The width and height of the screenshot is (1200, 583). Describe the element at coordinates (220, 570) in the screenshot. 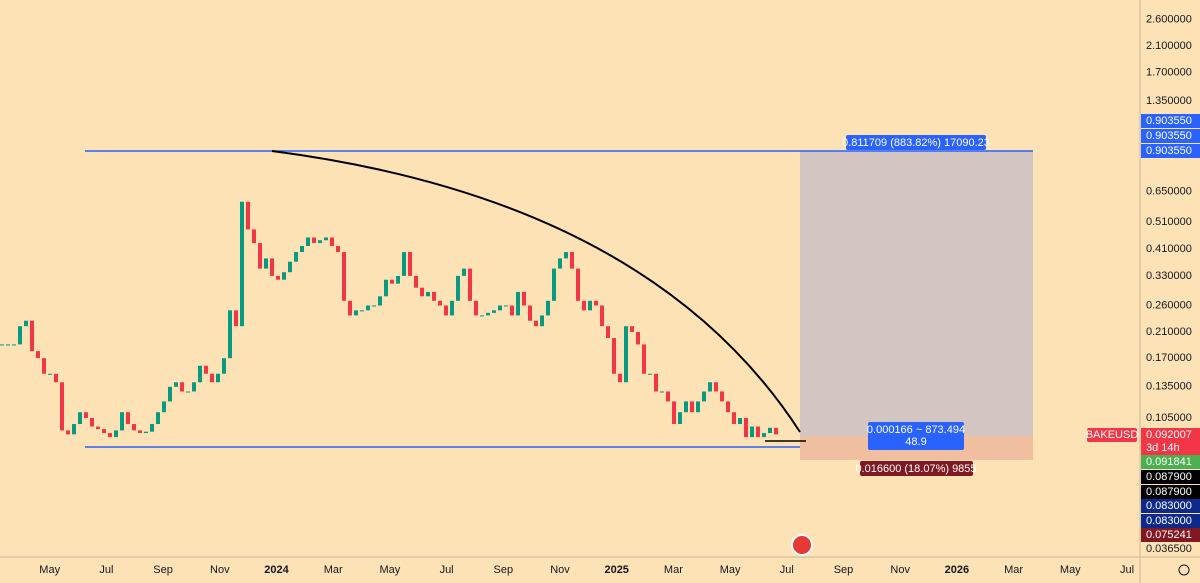

I see `x-tick-label: Nov` at that location.